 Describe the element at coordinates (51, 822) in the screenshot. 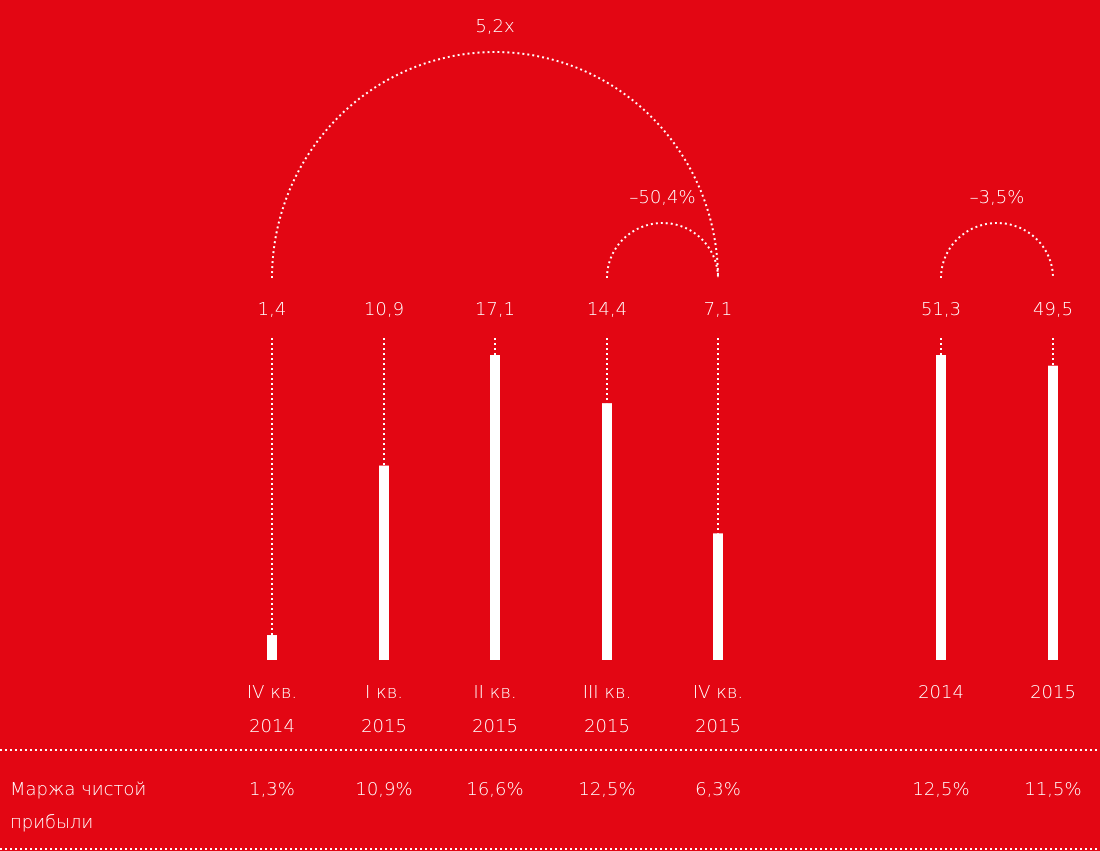

I see `margin-row-label-line2: прибыли` at that location.